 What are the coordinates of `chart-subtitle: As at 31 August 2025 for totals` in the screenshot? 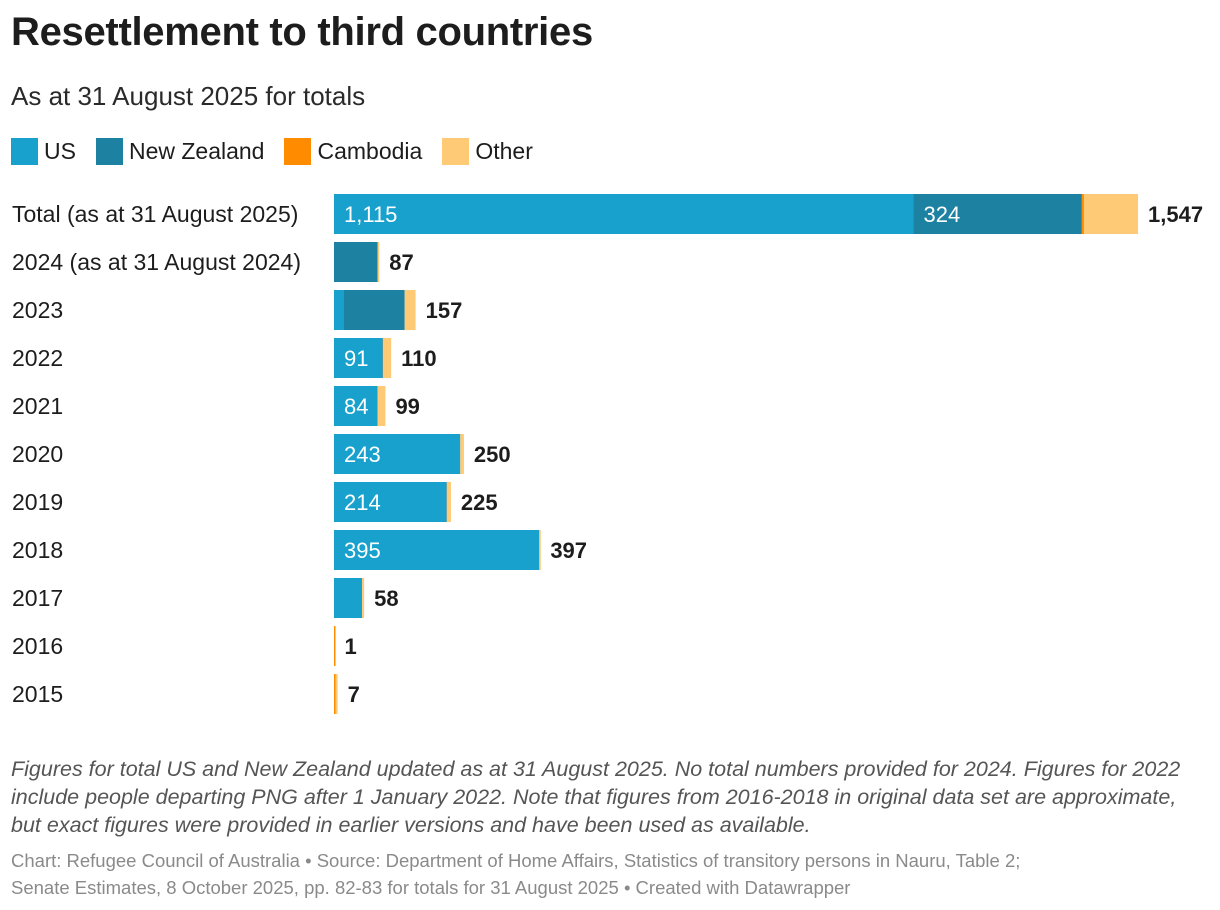 It's located at (188, 96).